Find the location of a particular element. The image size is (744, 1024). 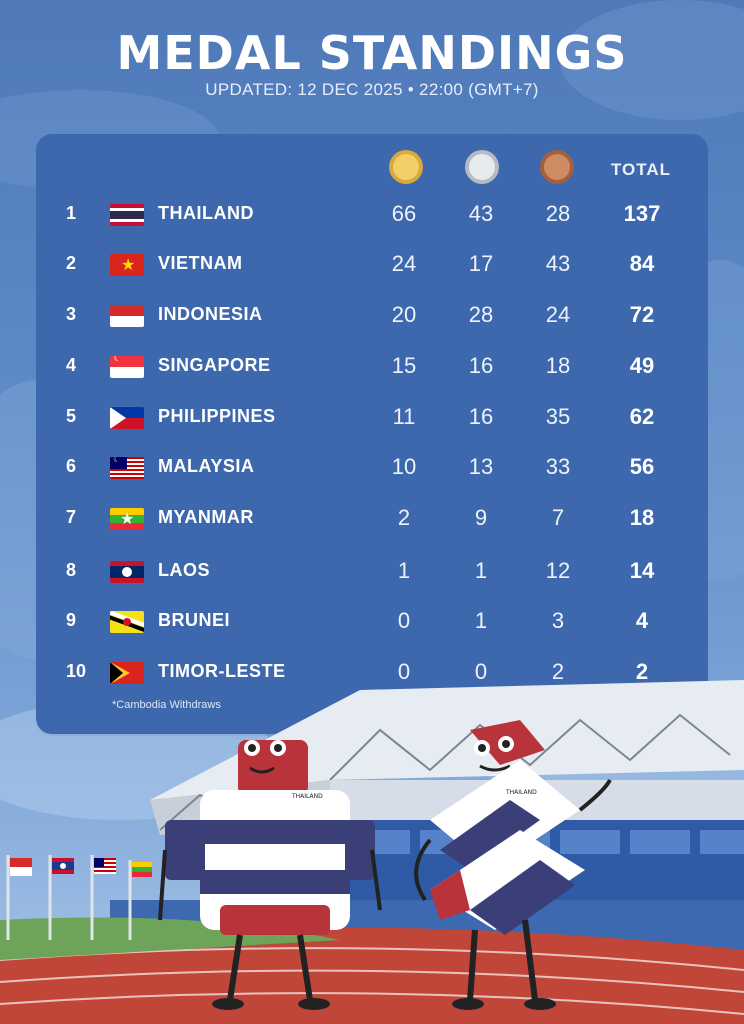

footnote: *Cambodia Withdraws is located at coordinates (166, 705).